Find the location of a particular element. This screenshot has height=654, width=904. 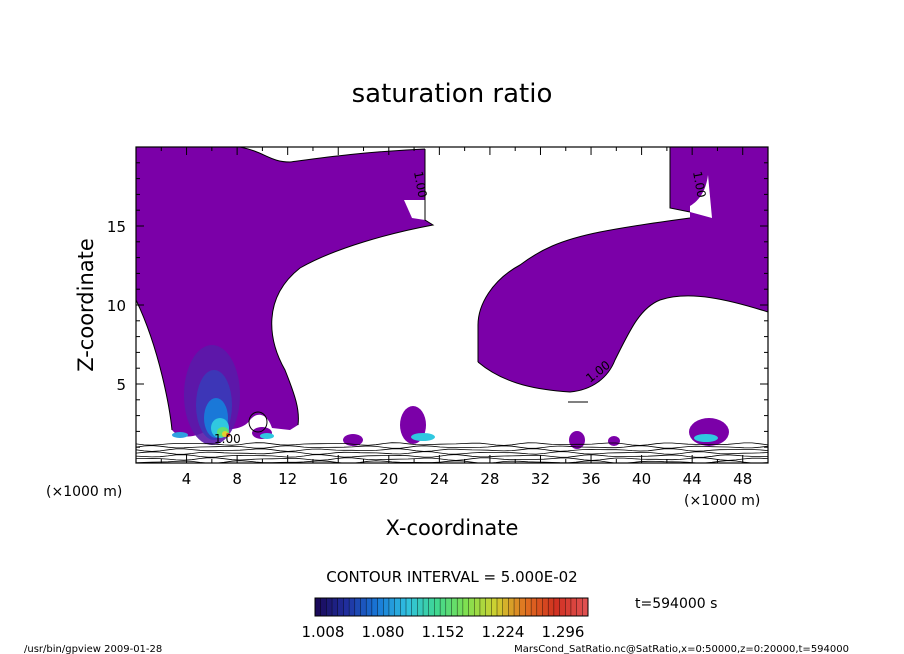

x-unit-label-left: (×1000 m) is located at coordinates (84, 492).